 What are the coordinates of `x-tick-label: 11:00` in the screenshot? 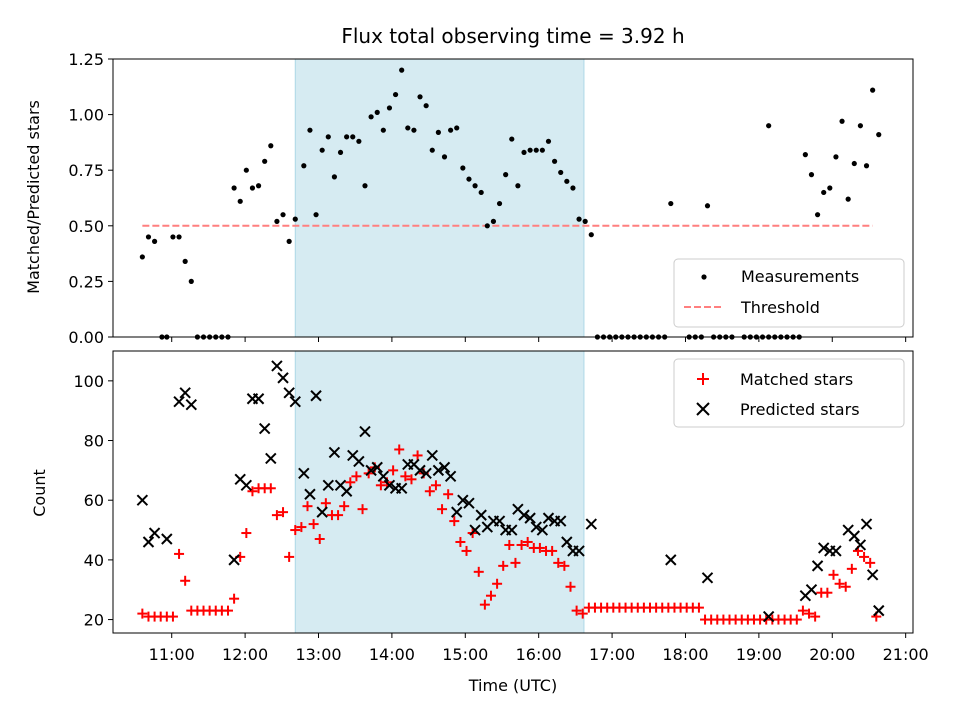 It's located at (172, 654).